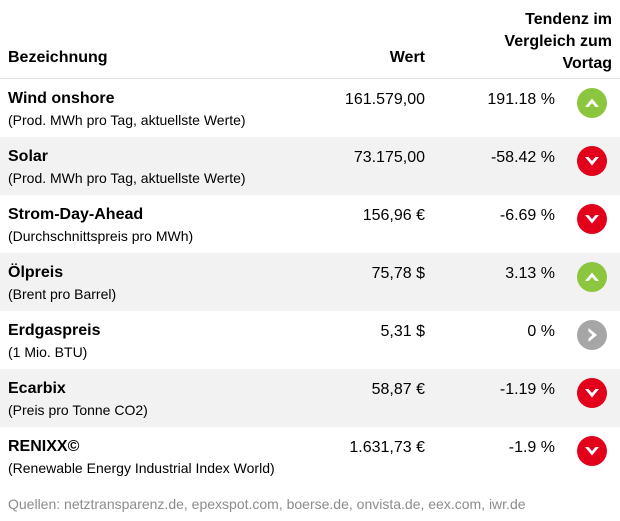 This screenshot has height=521, width=620. What do you see at coordinates (36, 272) in the screenshot?
I see `row-name: Ölpreis` at bounding box center [36, 272].